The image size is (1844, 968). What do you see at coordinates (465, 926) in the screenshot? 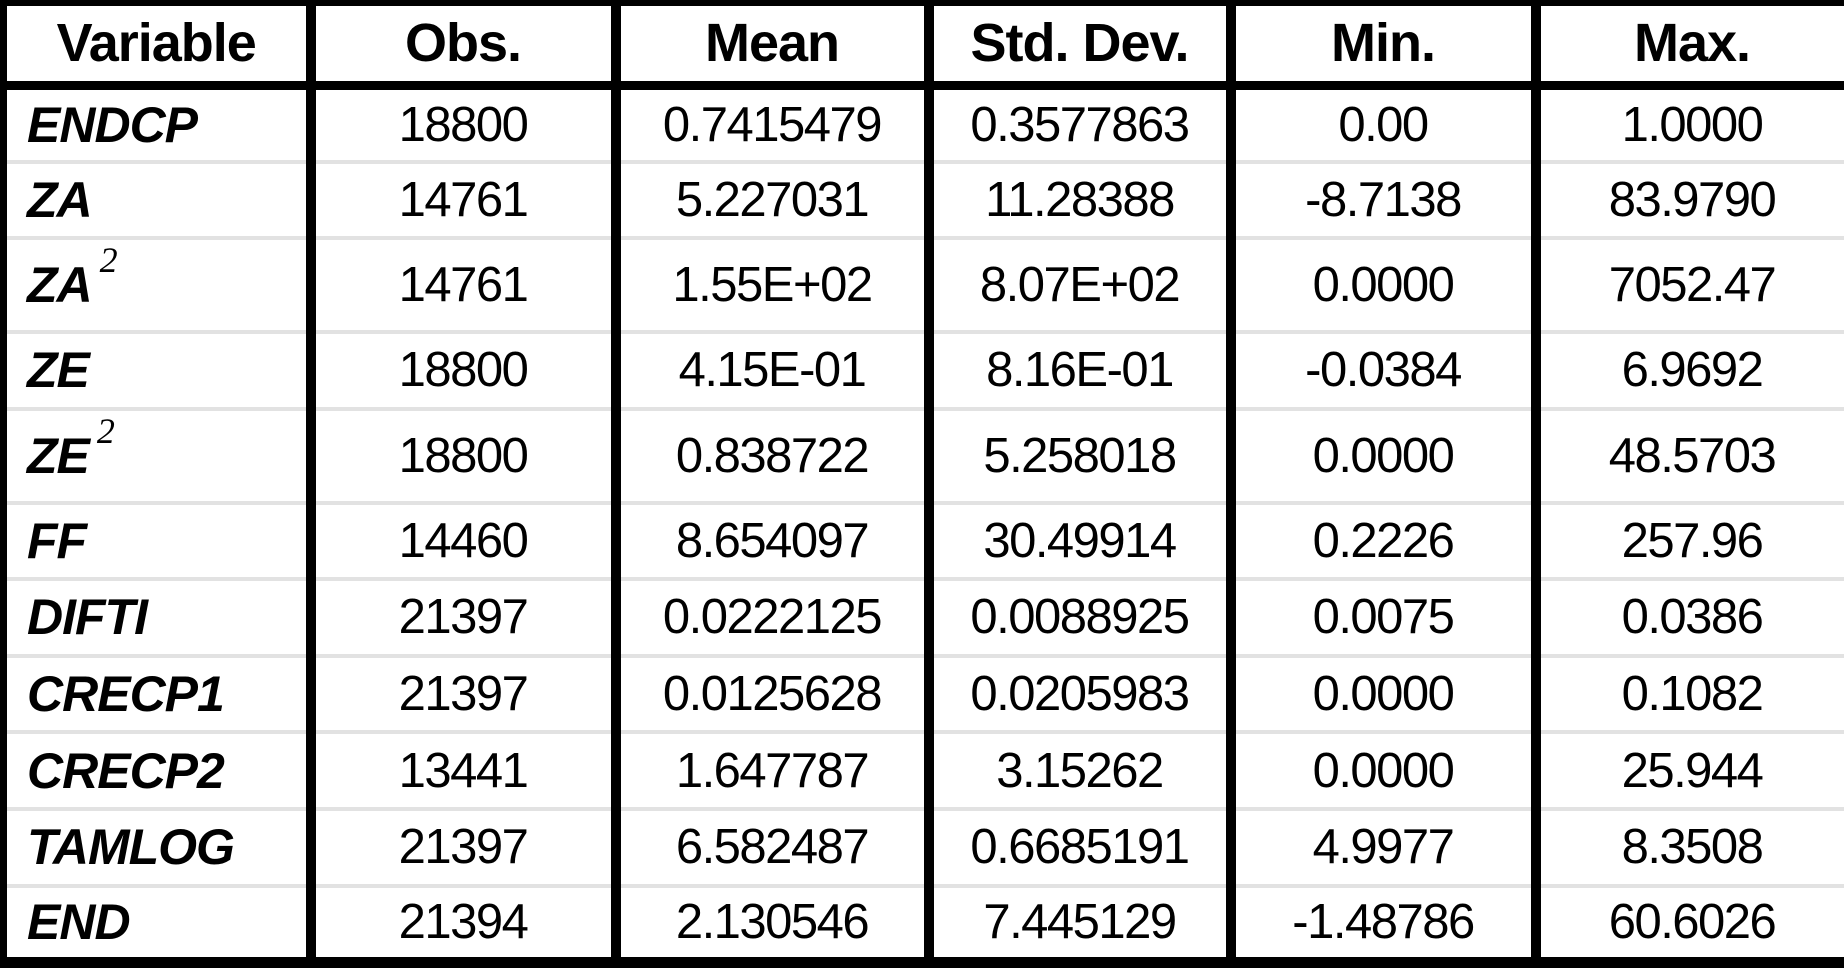
I see `obs-cell: 21394` at bounding box center [465, 926].